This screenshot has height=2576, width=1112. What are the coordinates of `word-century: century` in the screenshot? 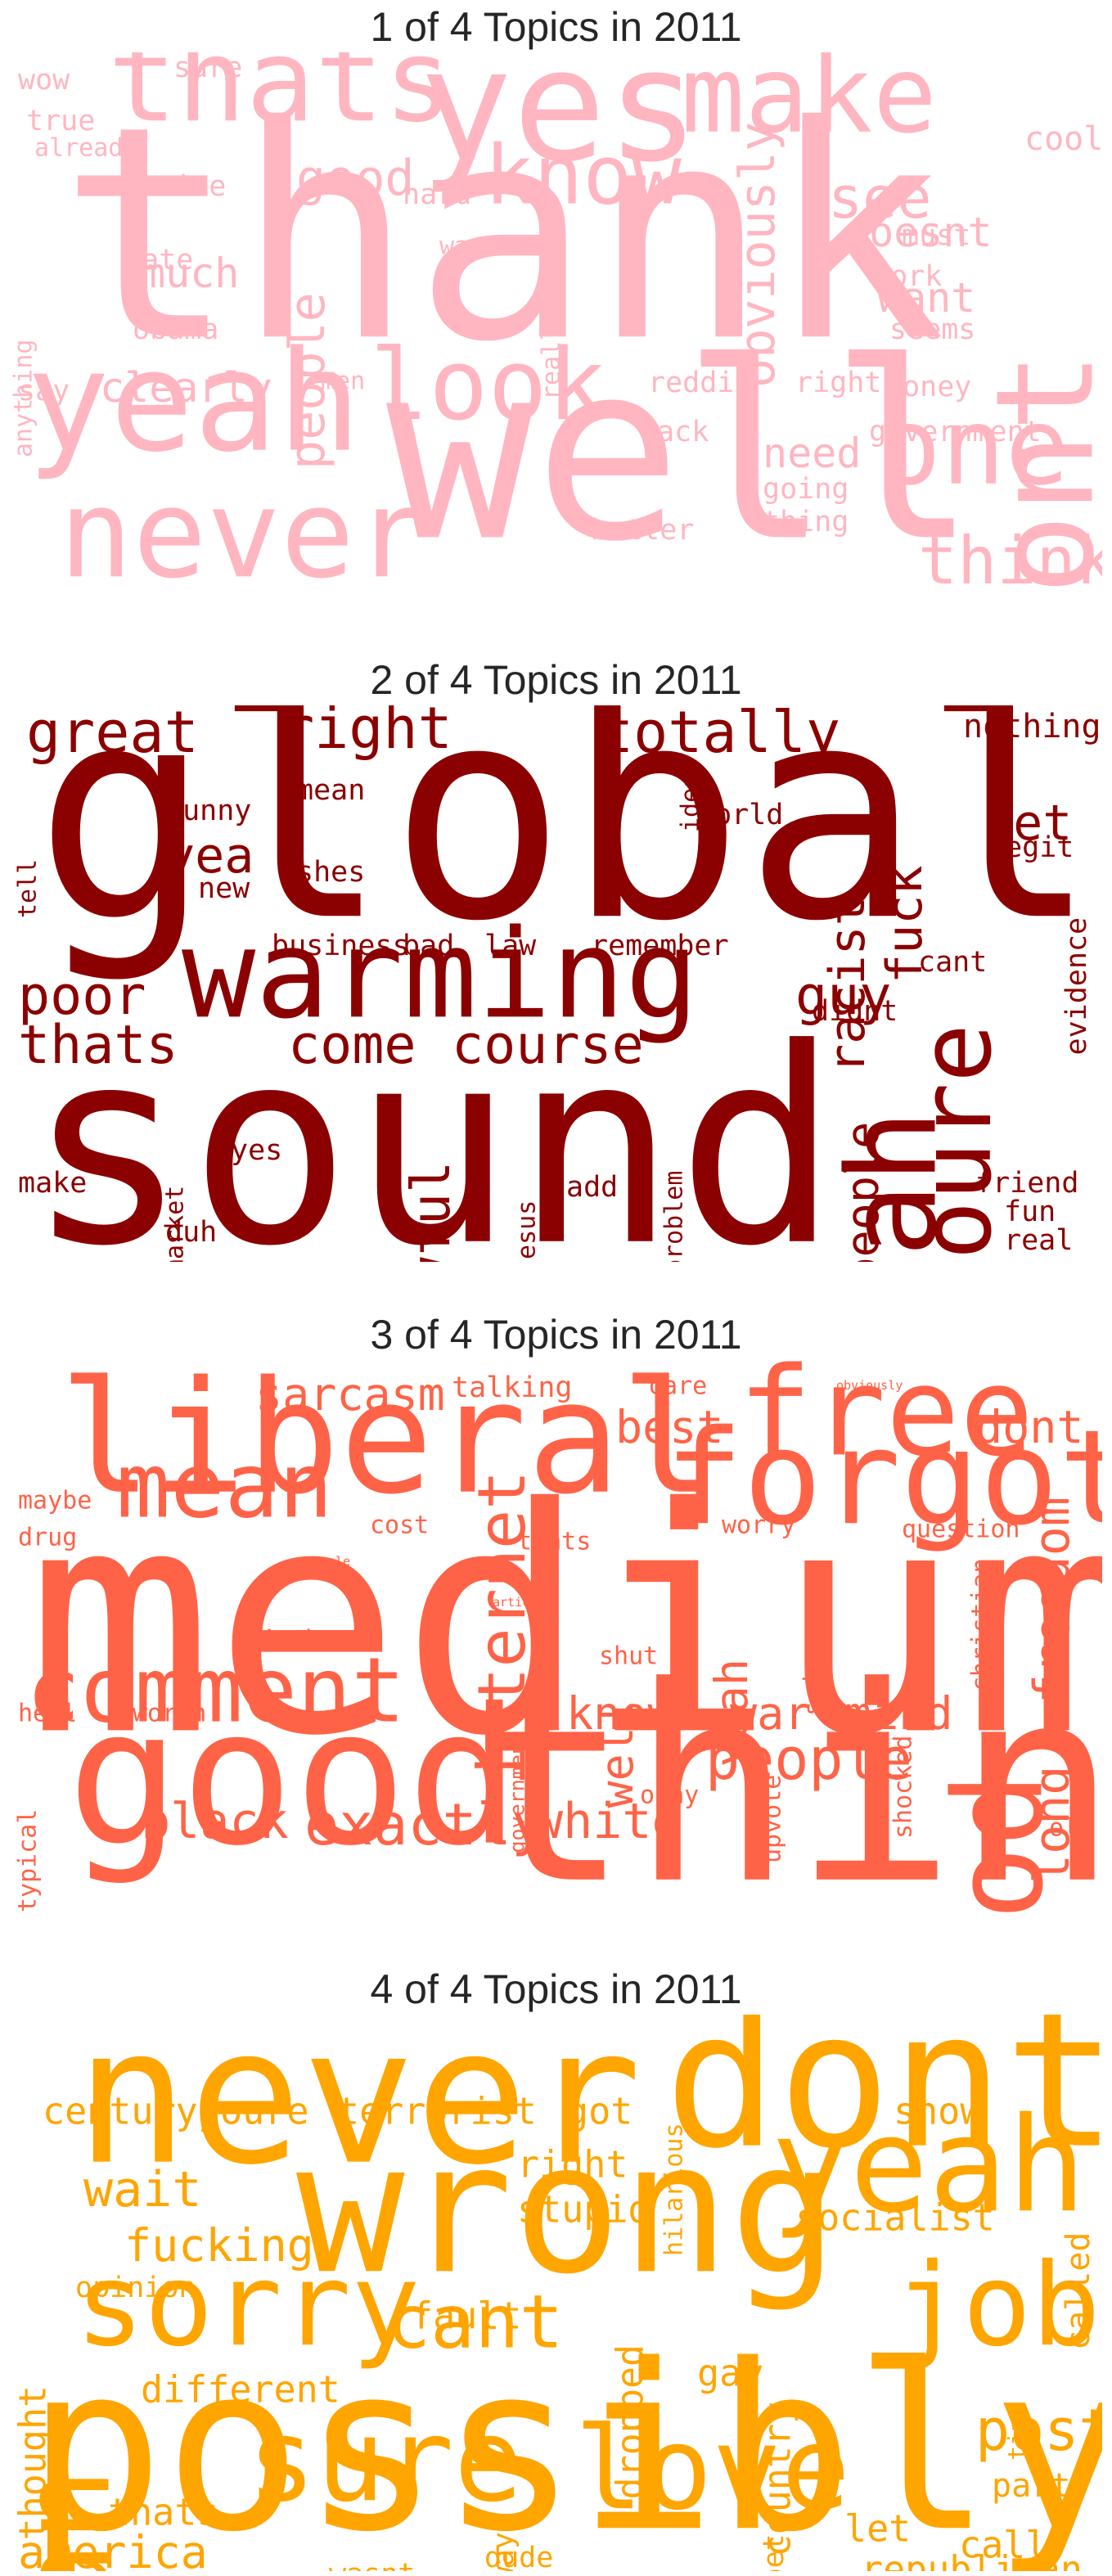 It's located at (121, 2111).